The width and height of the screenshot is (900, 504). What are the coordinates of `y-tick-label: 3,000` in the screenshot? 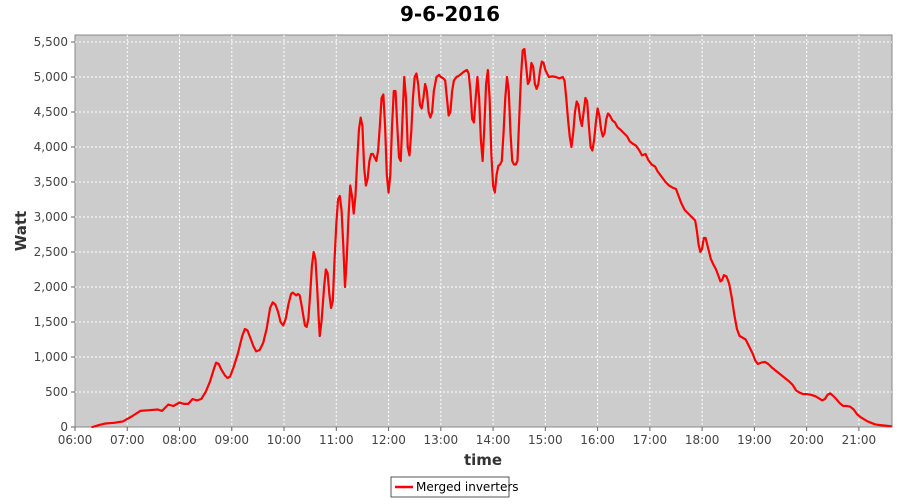 It's located at (51, 217).